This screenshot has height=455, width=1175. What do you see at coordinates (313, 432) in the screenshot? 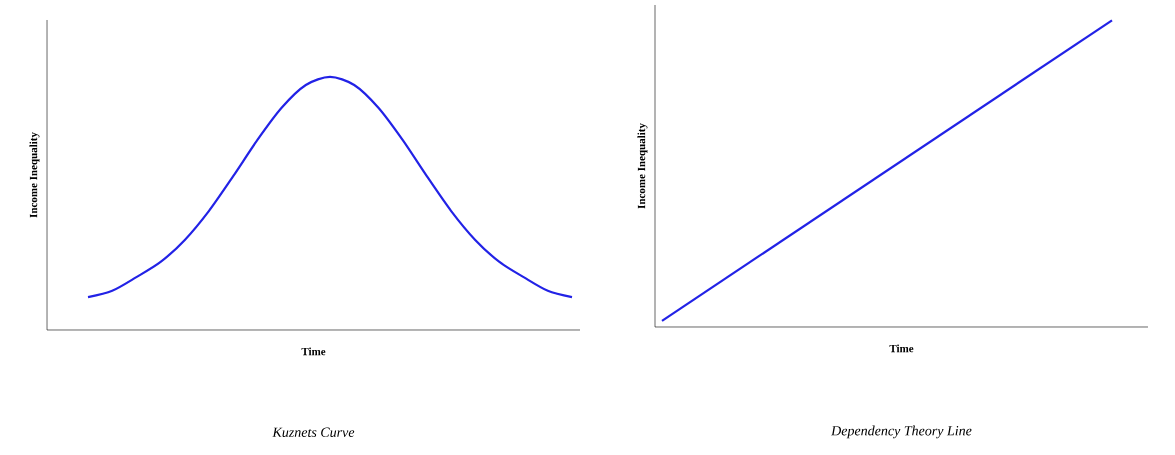
I see `text: Kuznets Curve` at bounding box center [313, 432].